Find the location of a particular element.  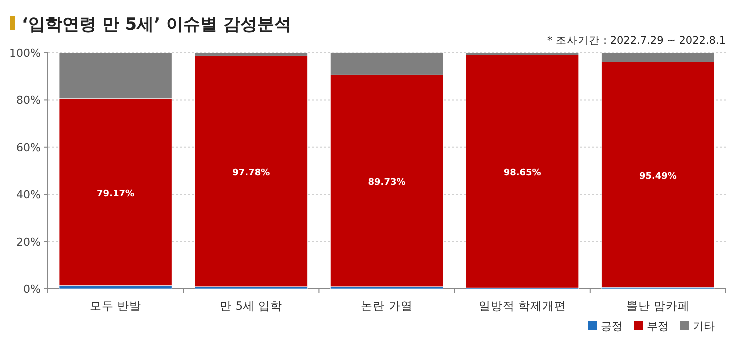

y-tick-label: 40% is located at coordinates (28, 195).